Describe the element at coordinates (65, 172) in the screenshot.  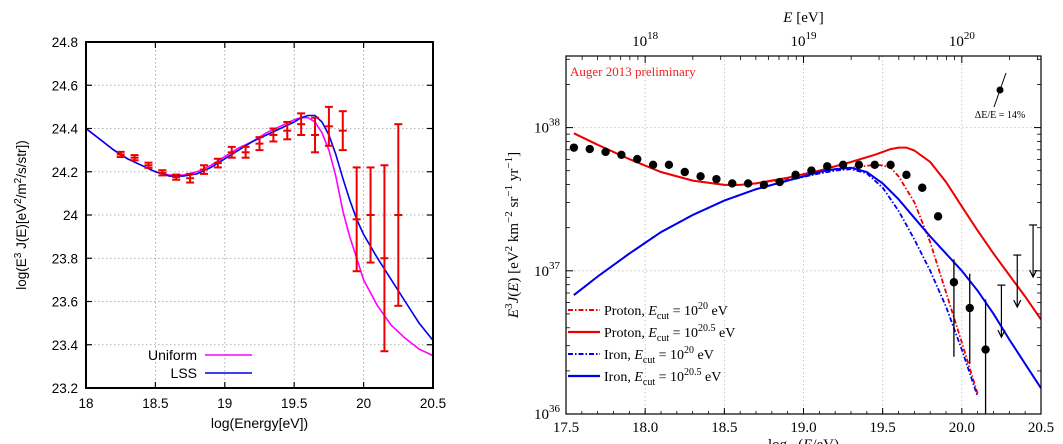
I see `left-y-tick-label: 24.2` at that location.